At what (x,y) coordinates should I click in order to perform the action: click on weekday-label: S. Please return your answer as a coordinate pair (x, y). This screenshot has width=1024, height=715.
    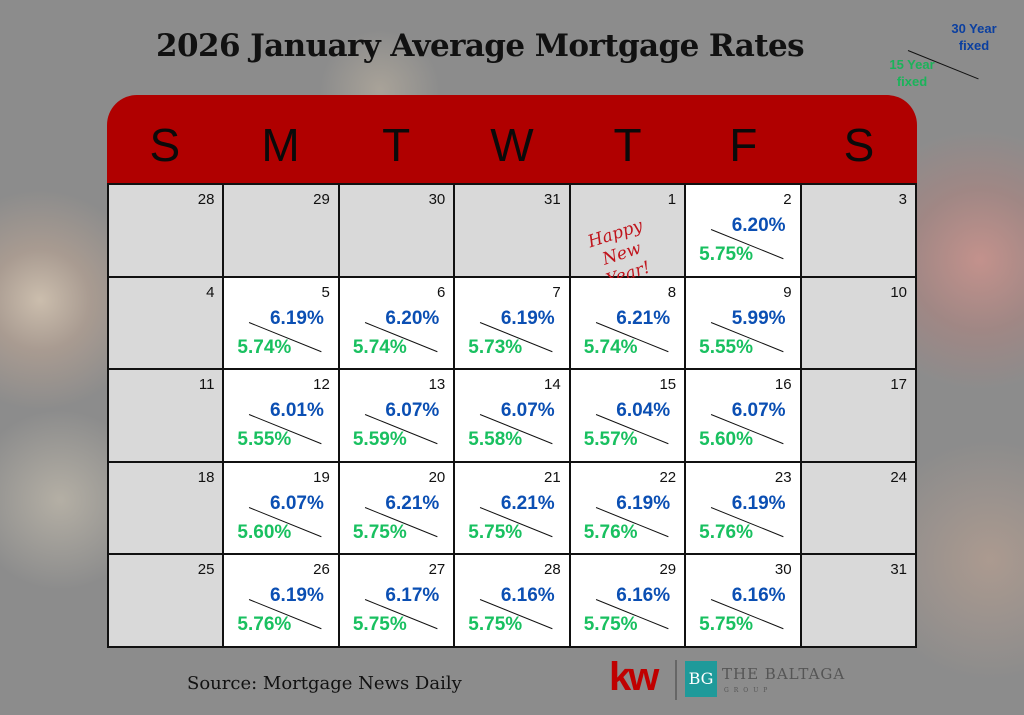
    Looking at the image, I should click on (859, 145).